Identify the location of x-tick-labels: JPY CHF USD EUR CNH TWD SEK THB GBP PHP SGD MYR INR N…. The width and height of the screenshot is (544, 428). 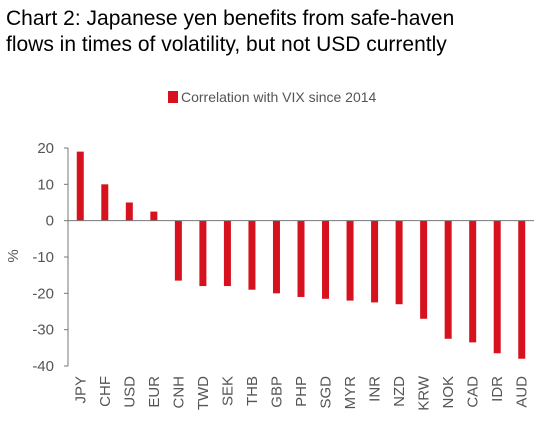
(301, 393).